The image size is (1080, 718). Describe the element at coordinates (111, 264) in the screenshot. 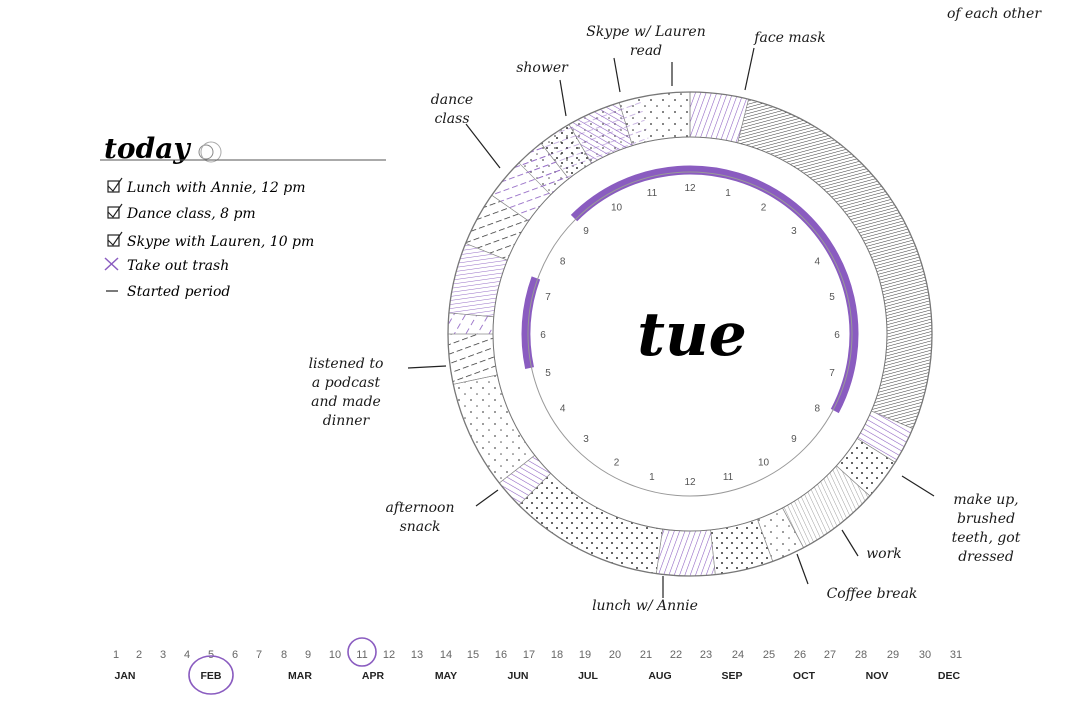

I see `cross-icon` at that location.